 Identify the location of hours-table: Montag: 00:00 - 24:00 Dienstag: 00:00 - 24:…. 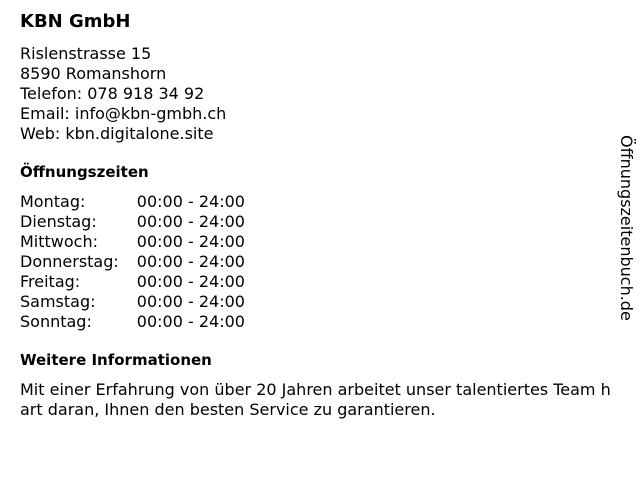
(132, 262).